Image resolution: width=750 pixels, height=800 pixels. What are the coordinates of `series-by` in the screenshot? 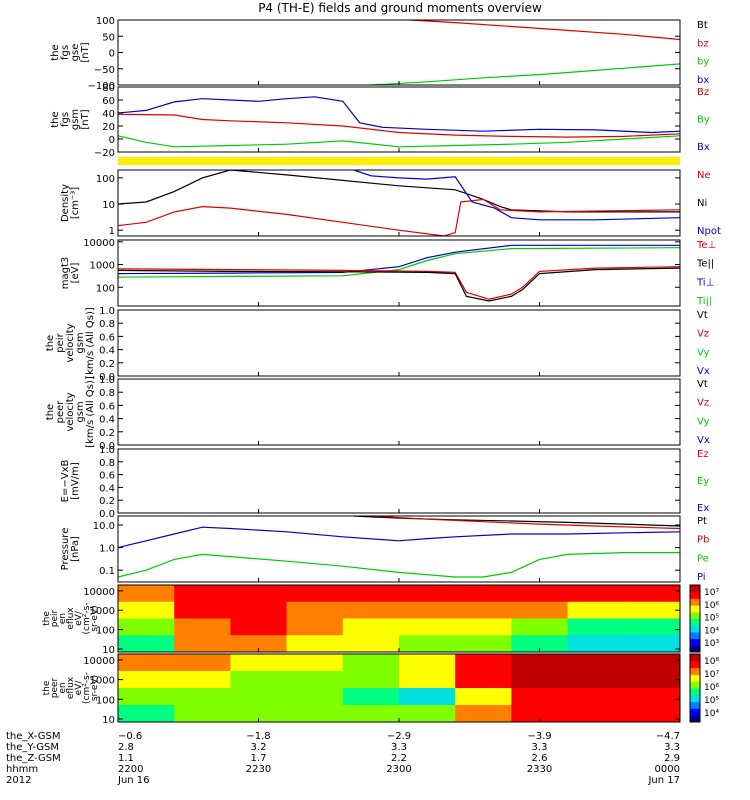 It's located at (525, 74).